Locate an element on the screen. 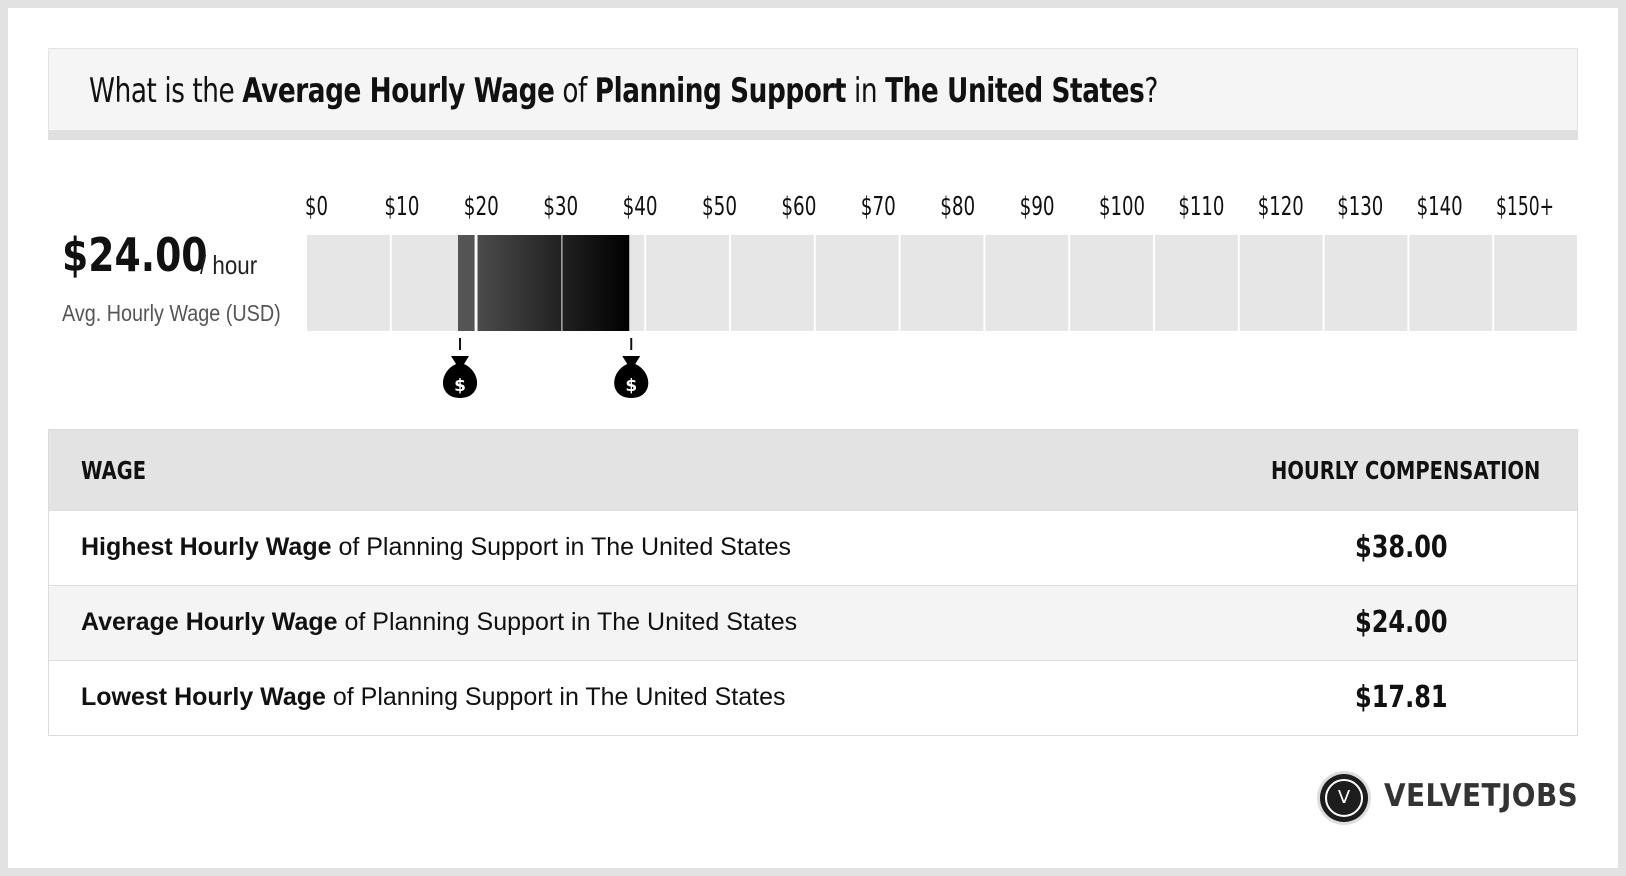  tick-label: $0 is located at coordinates (316, 207).